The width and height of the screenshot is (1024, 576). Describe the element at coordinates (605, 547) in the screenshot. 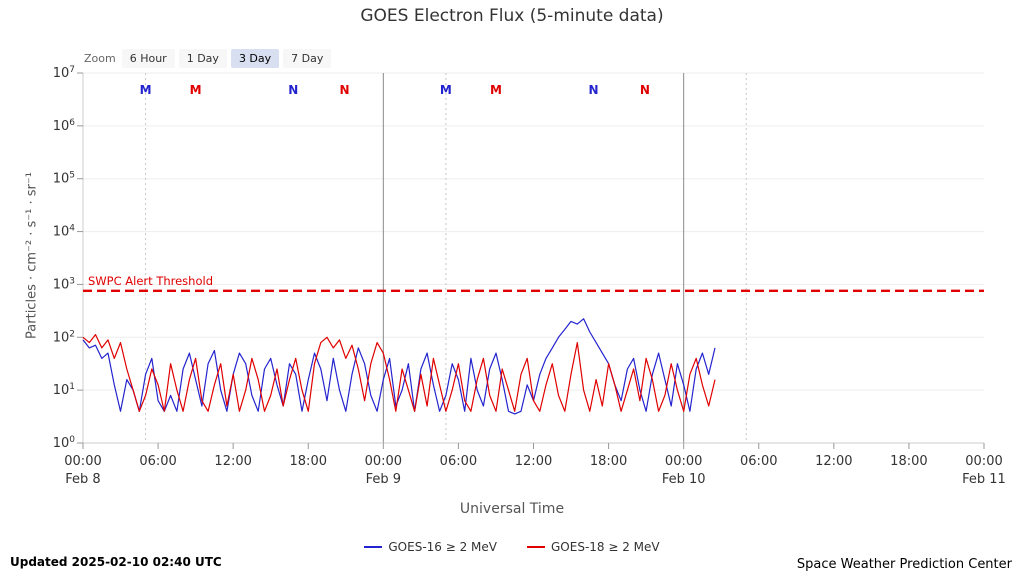

I see `legend-label-goes18: GOES-18 ≥ 2 MeV` at that location.